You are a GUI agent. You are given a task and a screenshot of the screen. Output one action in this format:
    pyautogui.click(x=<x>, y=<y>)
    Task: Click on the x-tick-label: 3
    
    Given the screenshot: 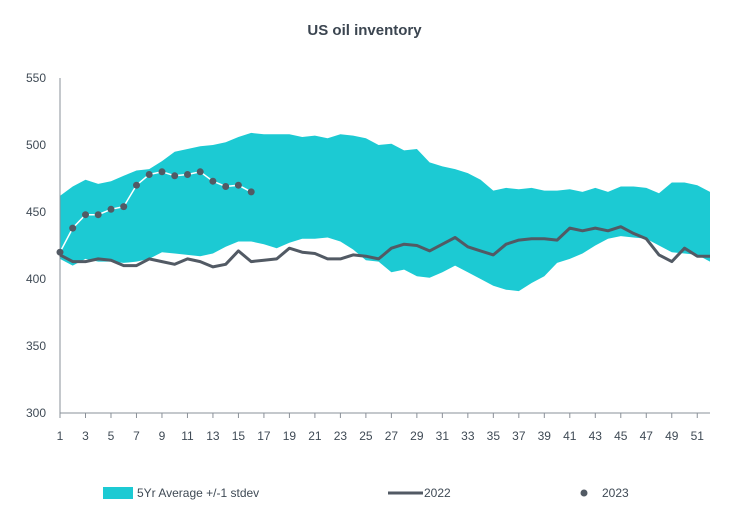 What is the action you would take?
    pyautogui.click(x=85, y=436)
    